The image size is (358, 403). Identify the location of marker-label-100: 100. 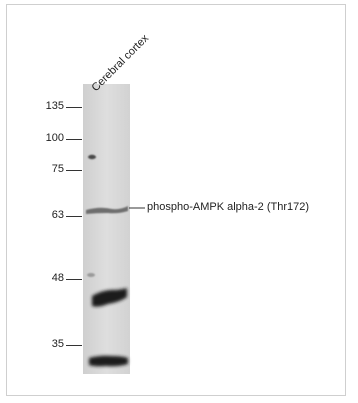
(54, 138).